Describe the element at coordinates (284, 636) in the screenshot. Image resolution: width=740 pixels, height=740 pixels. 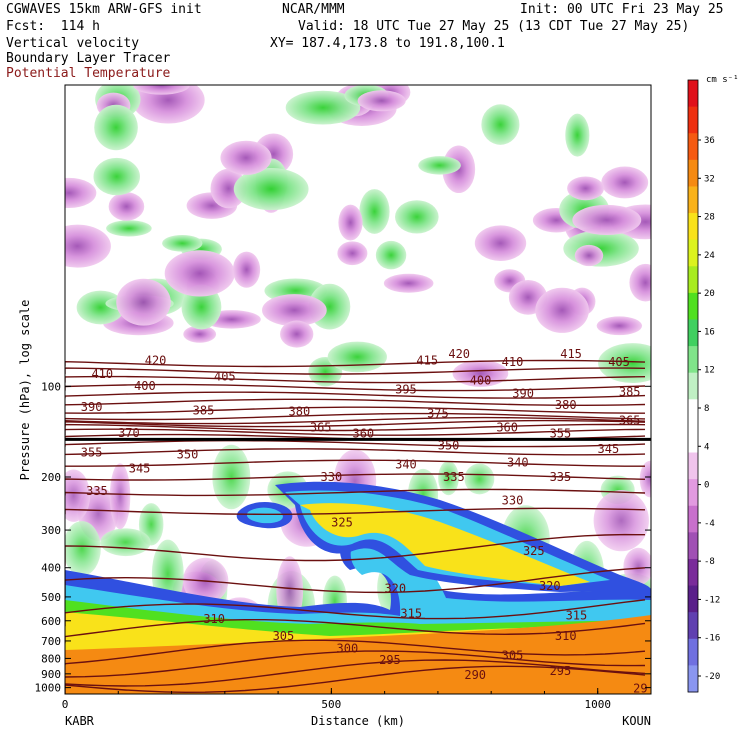
I see `contour-label: 305` at that location.